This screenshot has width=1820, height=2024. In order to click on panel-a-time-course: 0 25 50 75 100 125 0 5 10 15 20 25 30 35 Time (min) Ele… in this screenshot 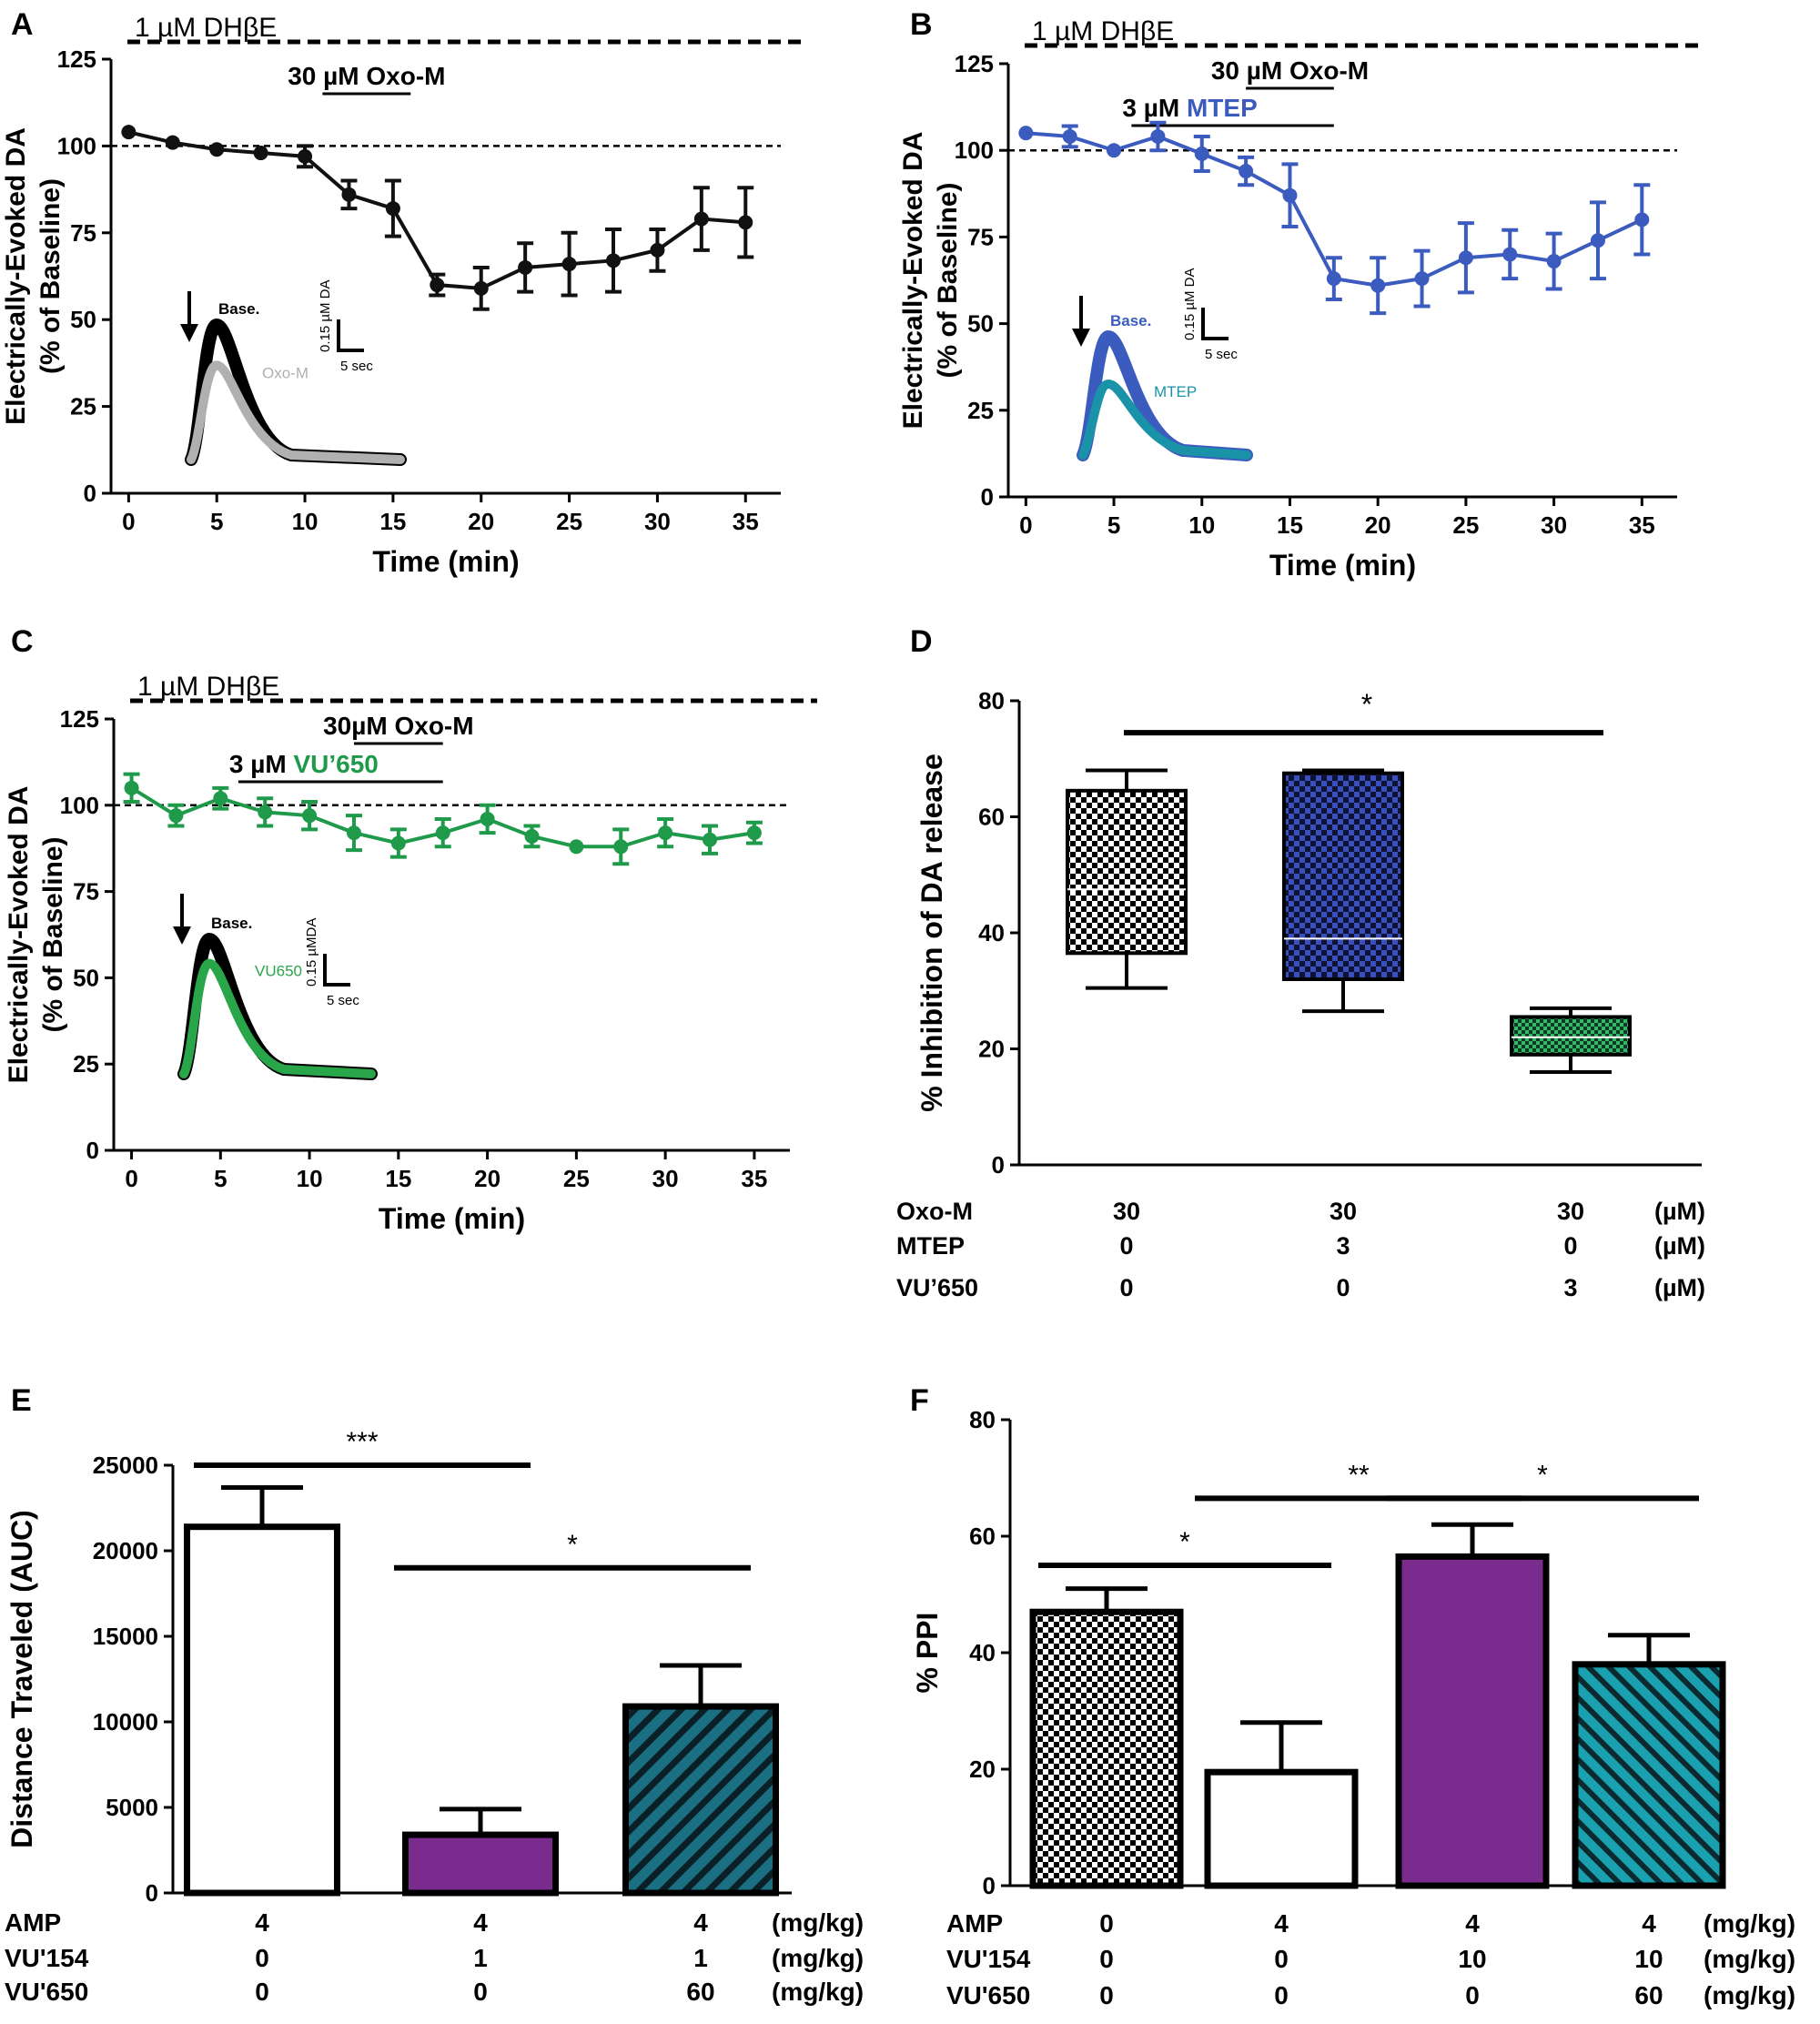, I will do `click(405, 296)`.